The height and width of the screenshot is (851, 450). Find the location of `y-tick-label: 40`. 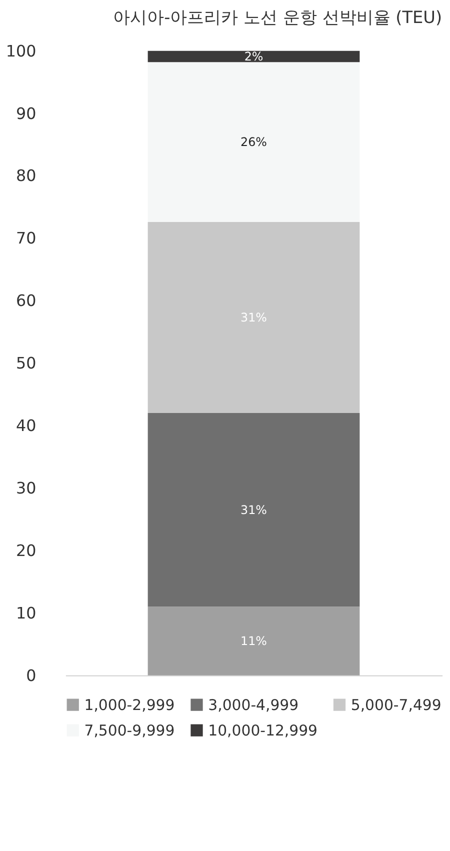

y-tick-label: 40 is located at coordinates (26, 425).